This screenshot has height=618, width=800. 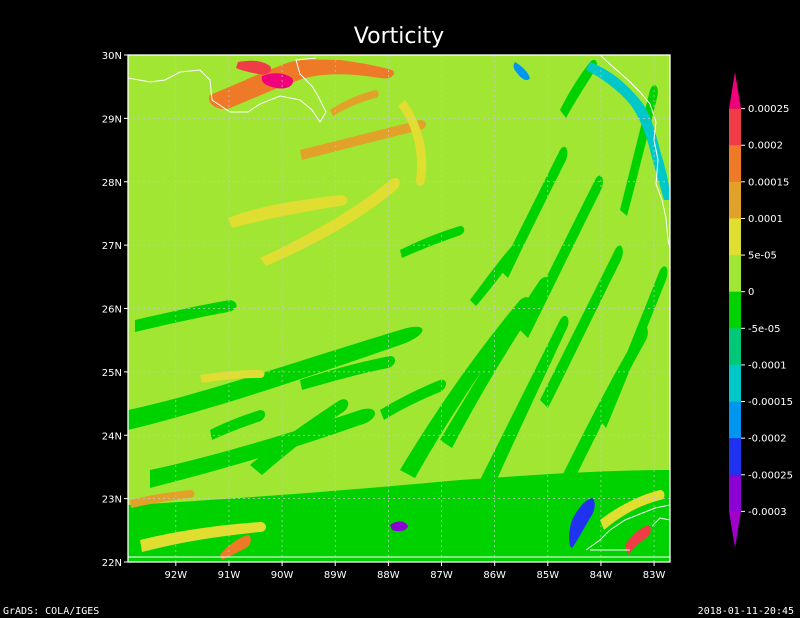 I want to click on longitude-label: 84W, so click(x=601, y=575).